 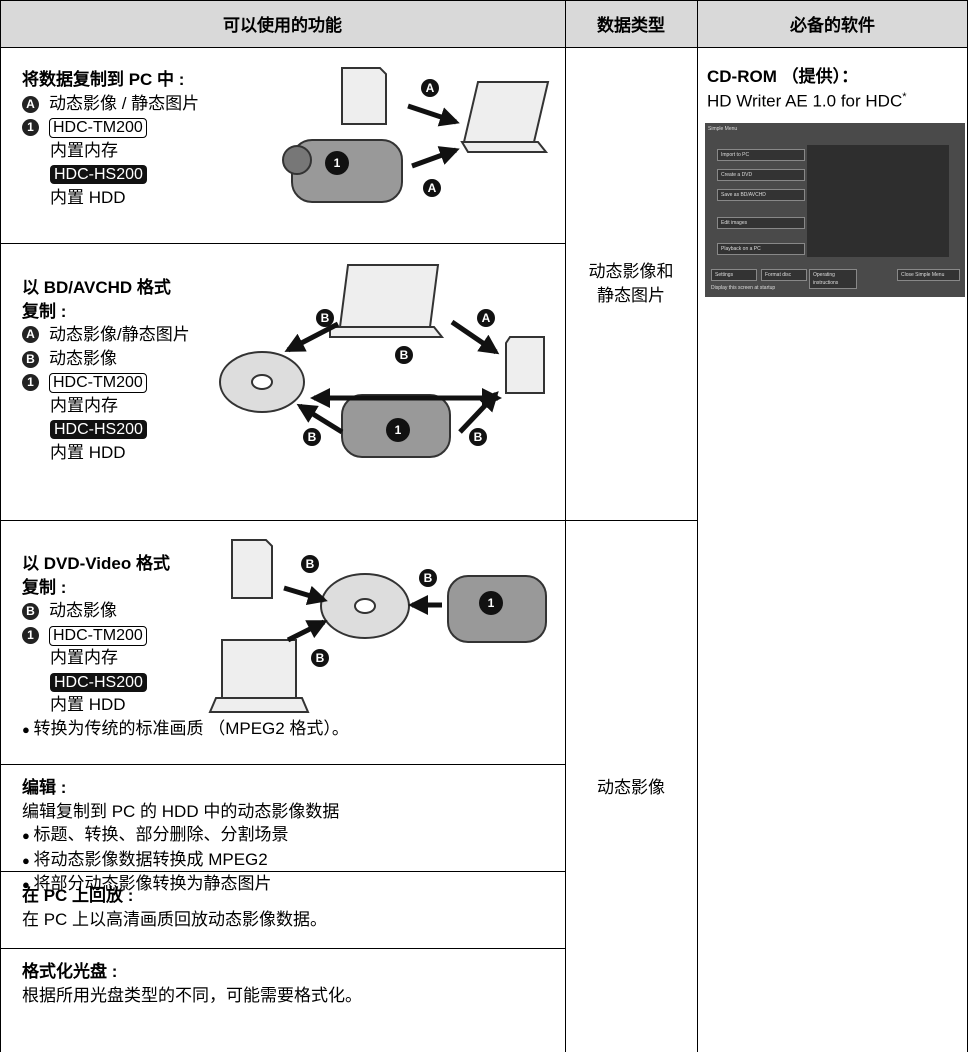 What do you see at coordinates (761, 175) in the screenshot?
I see `menu-button: Create a DVD` at bounding box center [761, 175].